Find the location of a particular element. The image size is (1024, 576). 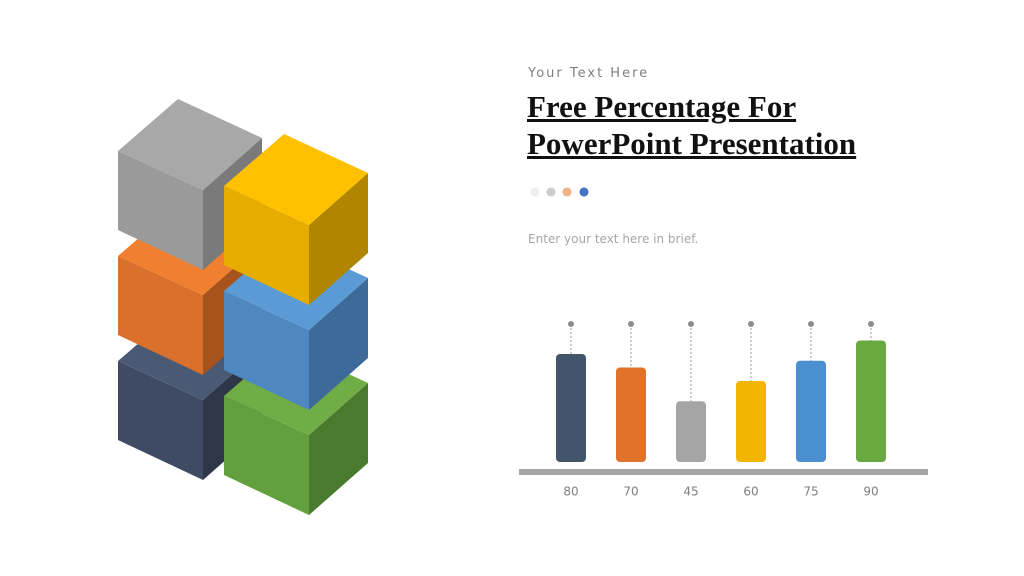

value-label: 60 is located at coordinates (750, 492).